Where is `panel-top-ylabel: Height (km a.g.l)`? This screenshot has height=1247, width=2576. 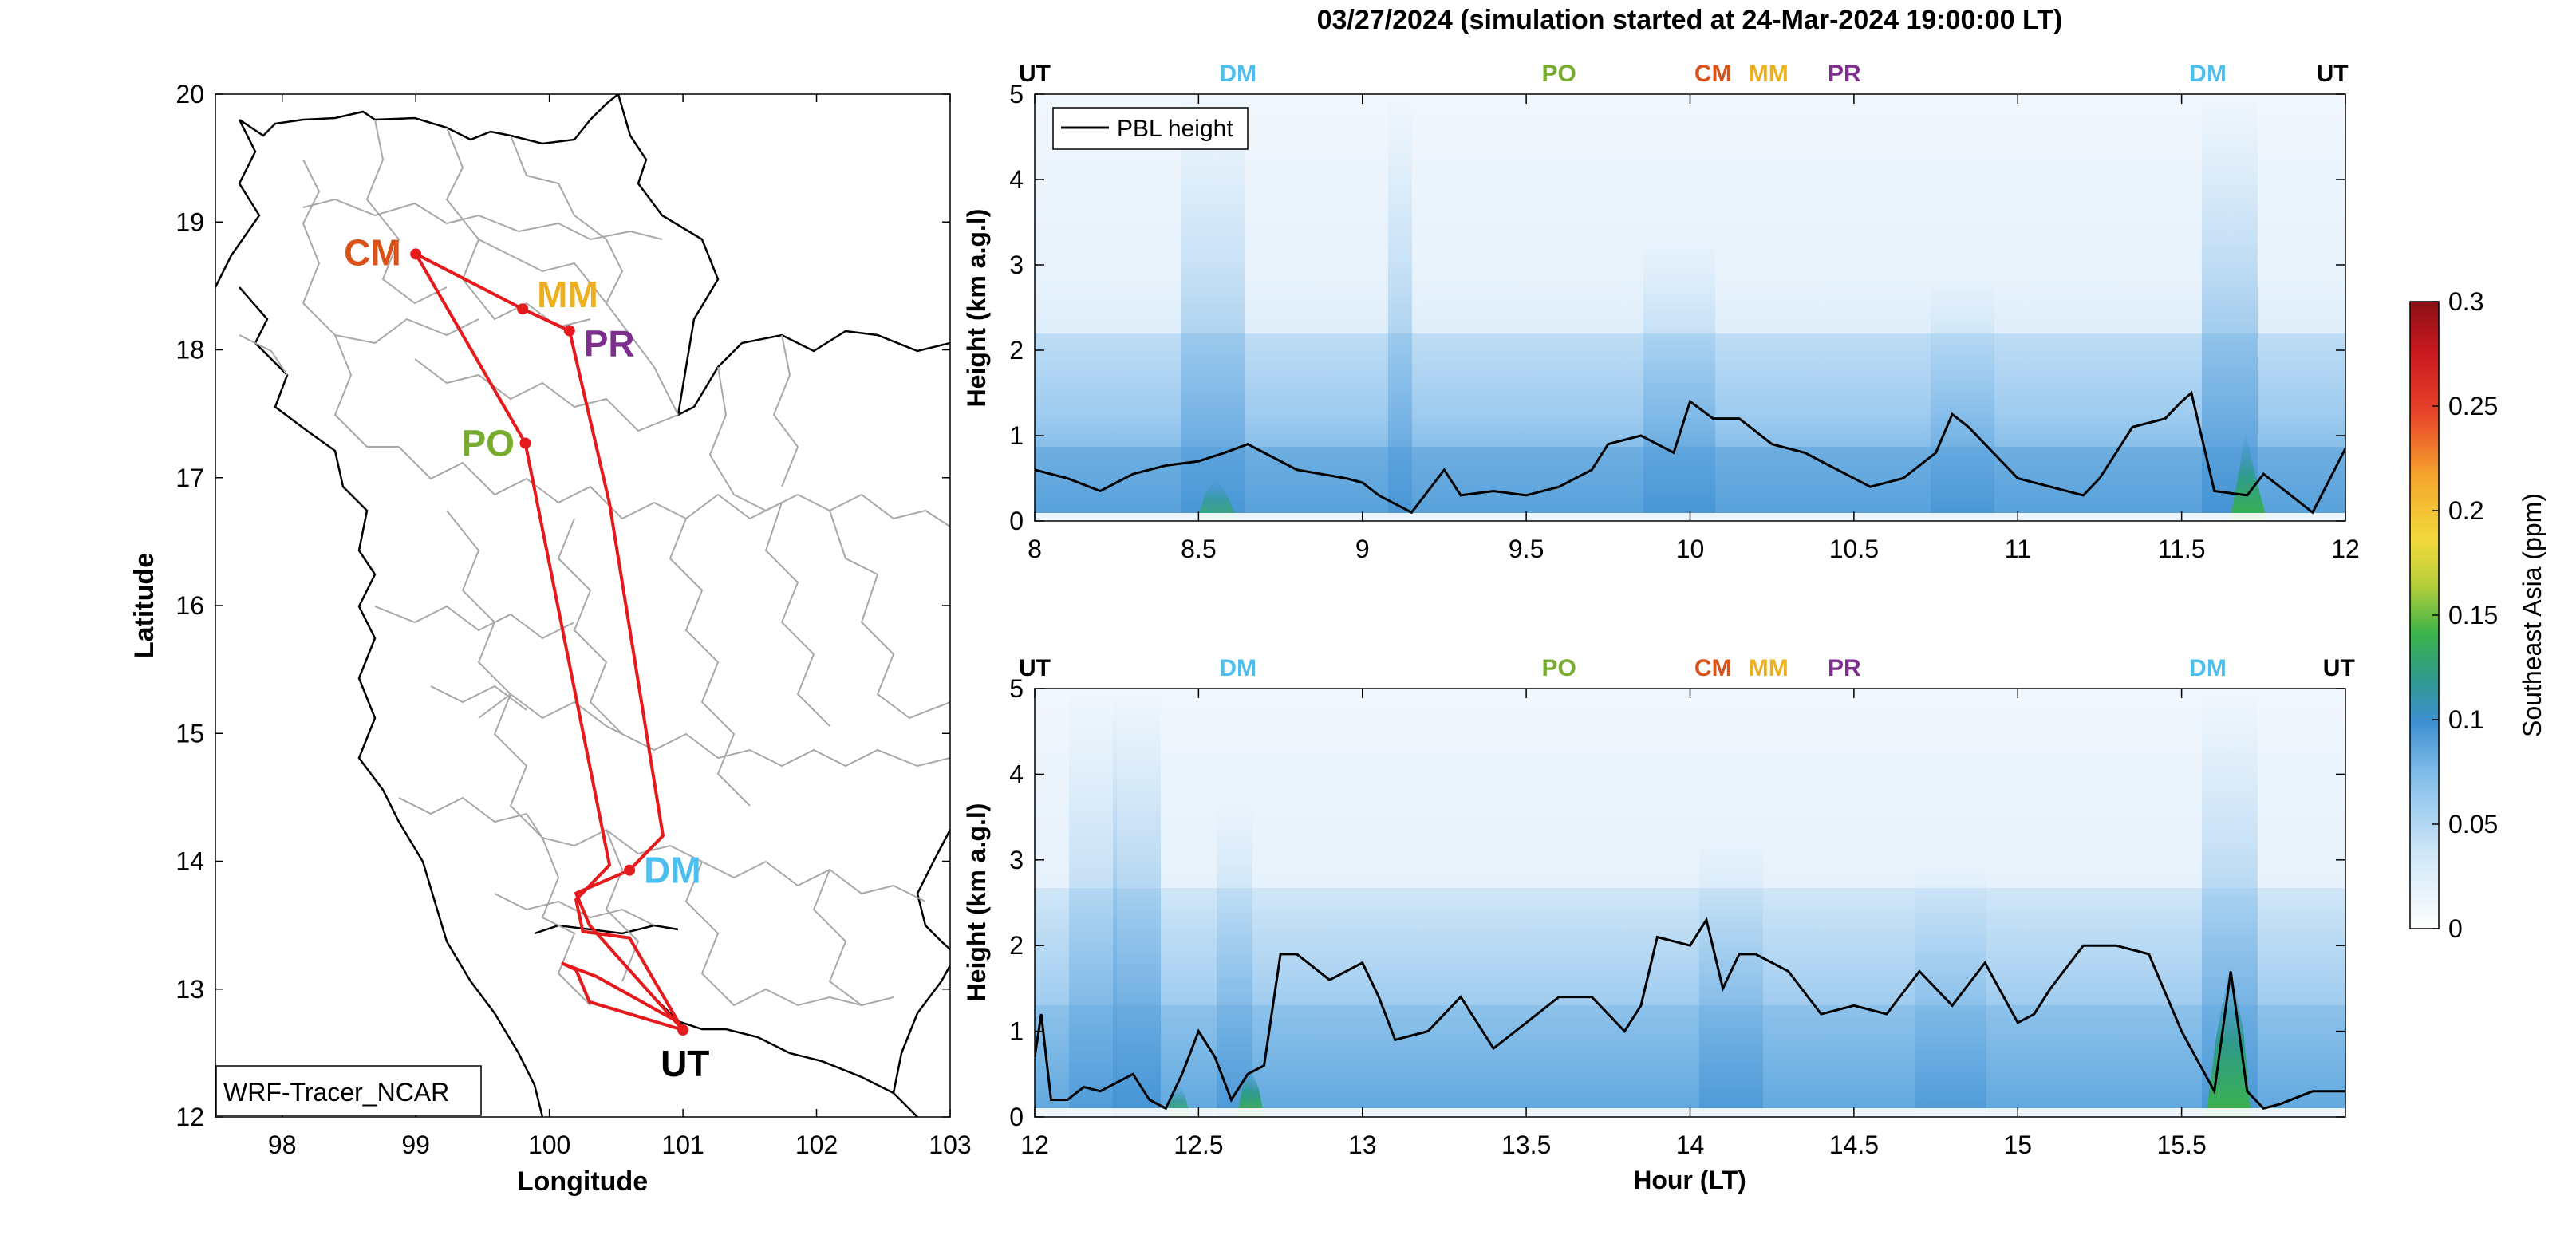 panel-top-ylabel: Height (km a.g.l) is located at coordinates (977, 308).